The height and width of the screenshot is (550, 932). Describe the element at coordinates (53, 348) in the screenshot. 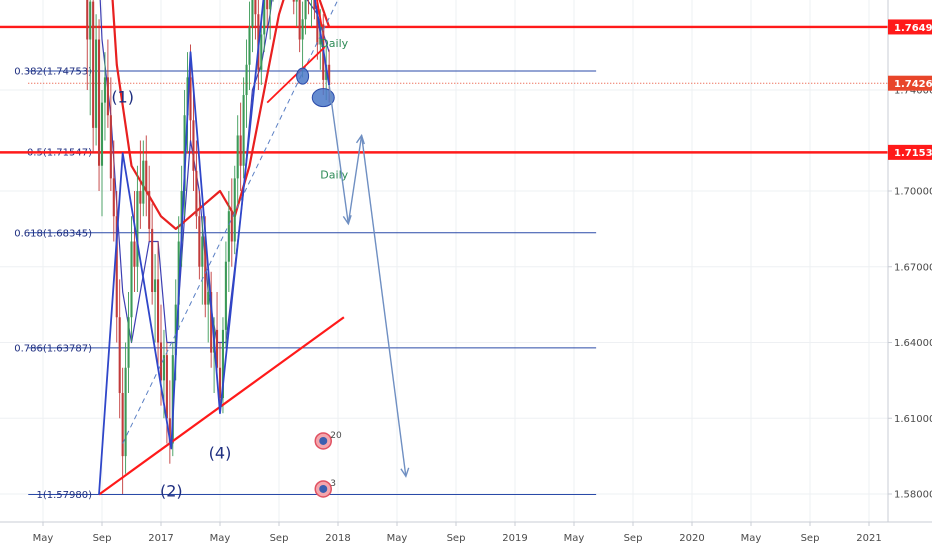

I see `fib-level-label: 0.786(1.63787)` at that location.